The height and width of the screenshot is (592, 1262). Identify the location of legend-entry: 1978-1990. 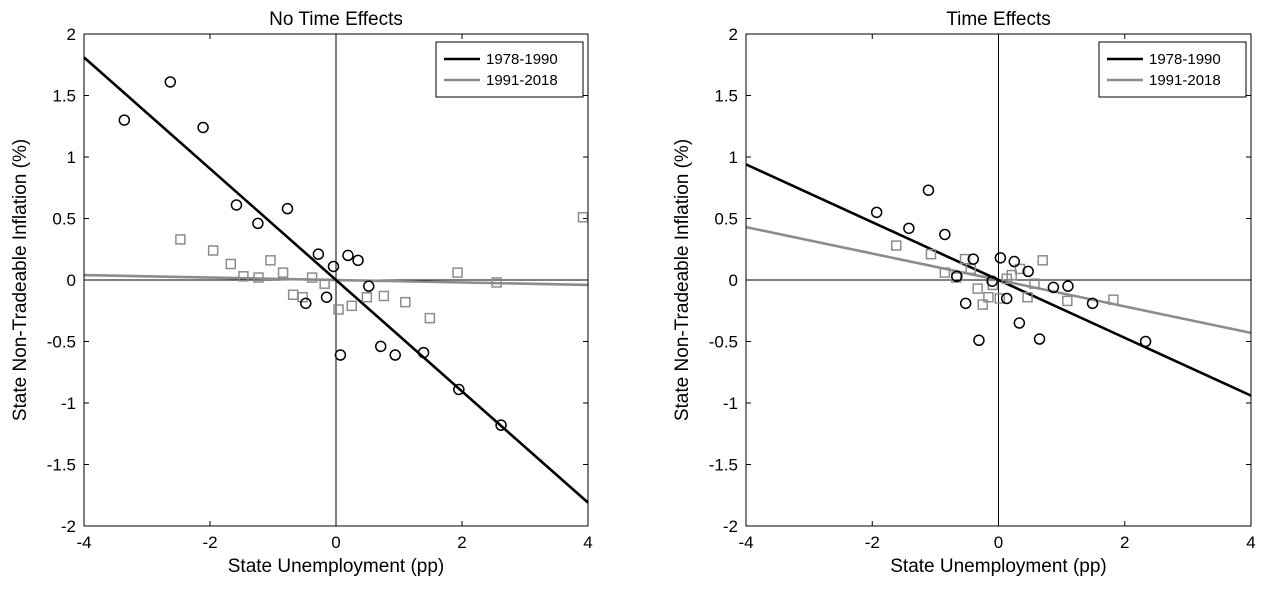
(1185, 59).